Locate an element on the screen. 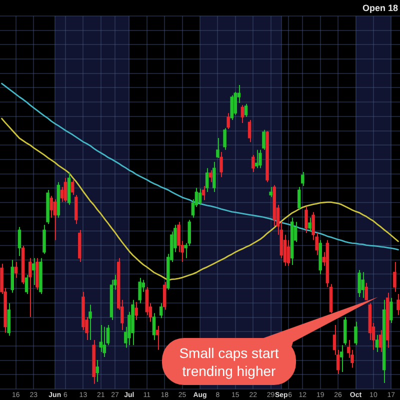  annotation: Small caps start trending higher is located at coordinates (229, 361).